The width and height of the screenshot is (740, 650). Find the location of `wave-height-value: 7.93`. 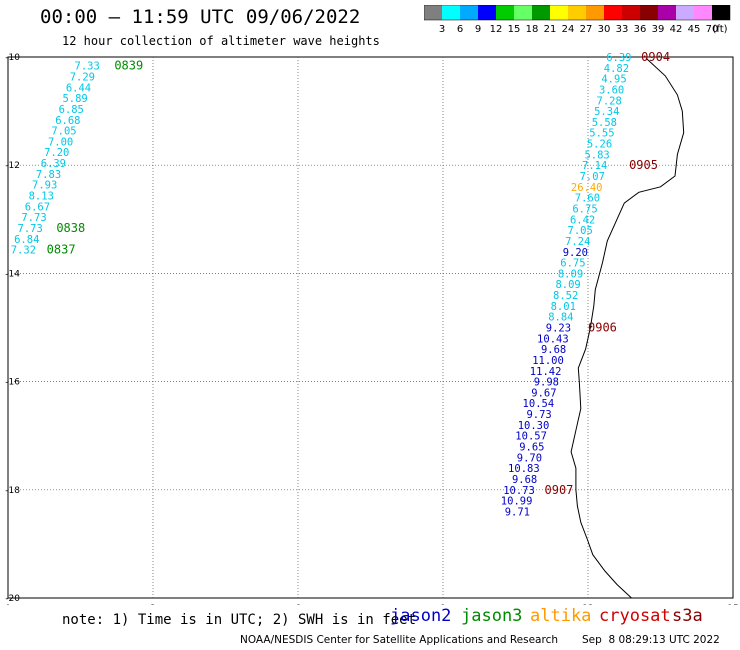

wave-height-value: 7.93 is located at coordinates (44, 186).